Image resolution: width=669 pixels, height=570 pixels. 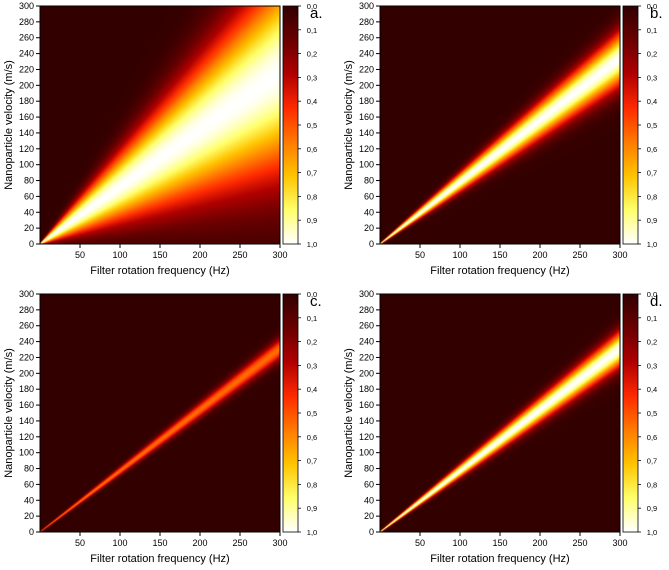 What do you see at coordinates (29, 469) in the screenshot?
I see `y-tick-label: 80` at bounding box center [29, 469].